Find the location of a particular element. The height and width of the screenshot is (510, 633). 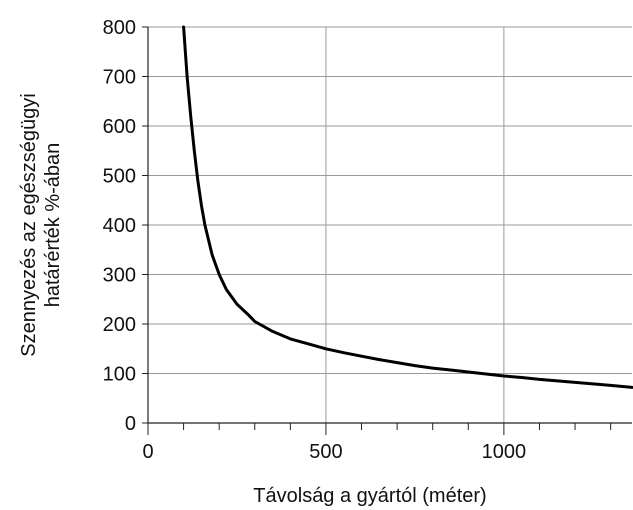

x-tick-label: 500 is located at coordinates (325, 452).